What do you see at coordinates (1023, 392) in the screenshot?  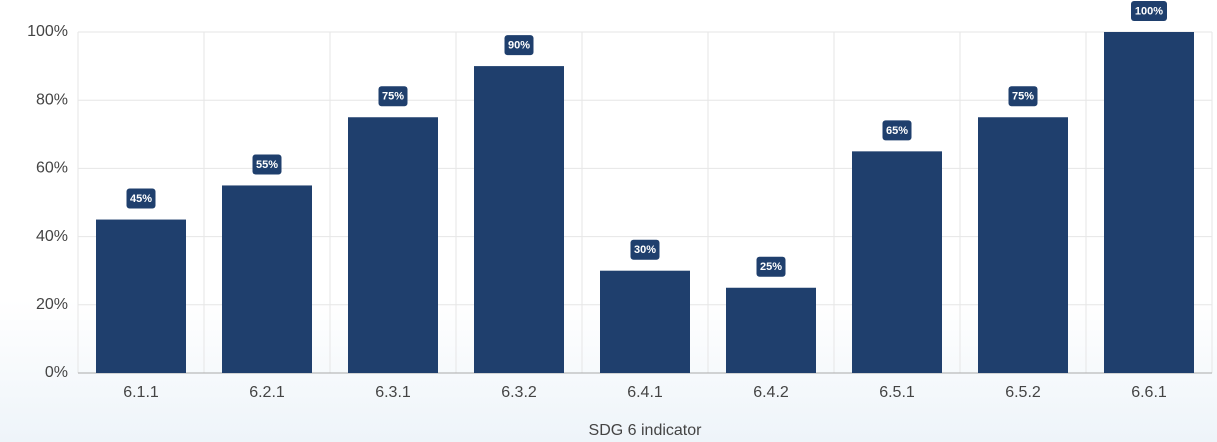 I see `x-tick-label: 6.5.2` at bounding box center [1023, 392].